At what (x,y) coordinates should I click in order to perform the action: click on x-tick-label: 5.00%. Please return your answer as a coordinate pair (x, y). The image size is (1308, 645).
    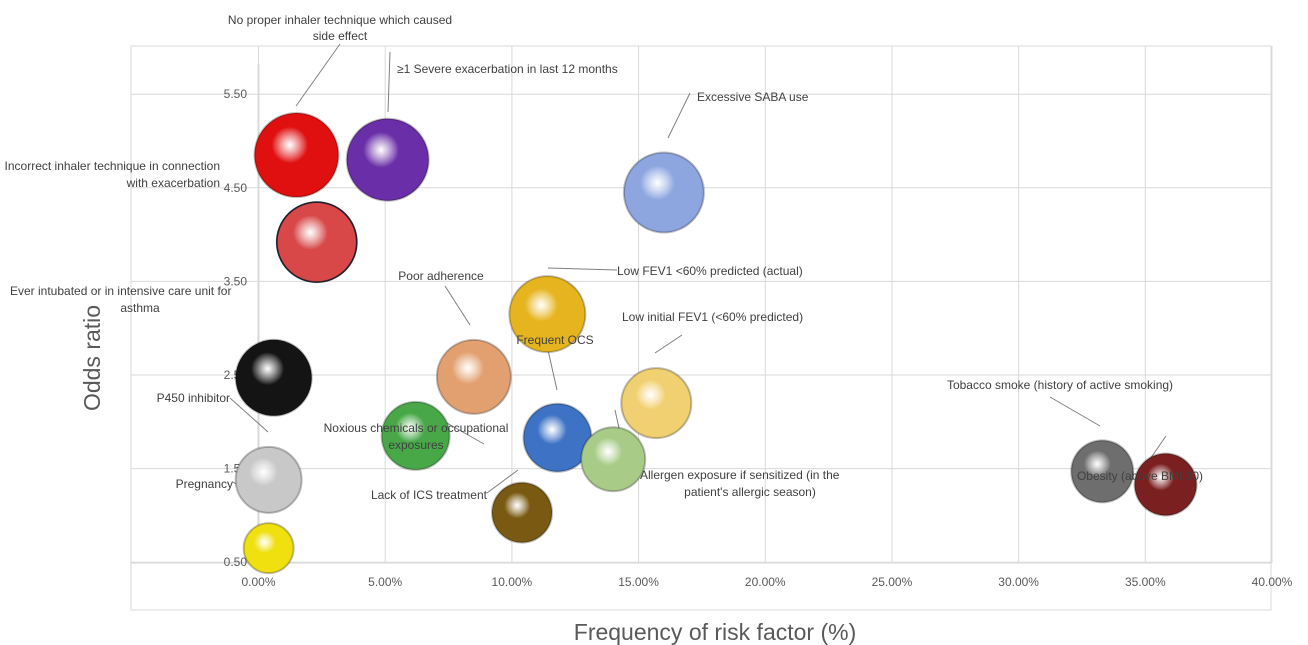
    Looking at the image, I should click on (385, 582).